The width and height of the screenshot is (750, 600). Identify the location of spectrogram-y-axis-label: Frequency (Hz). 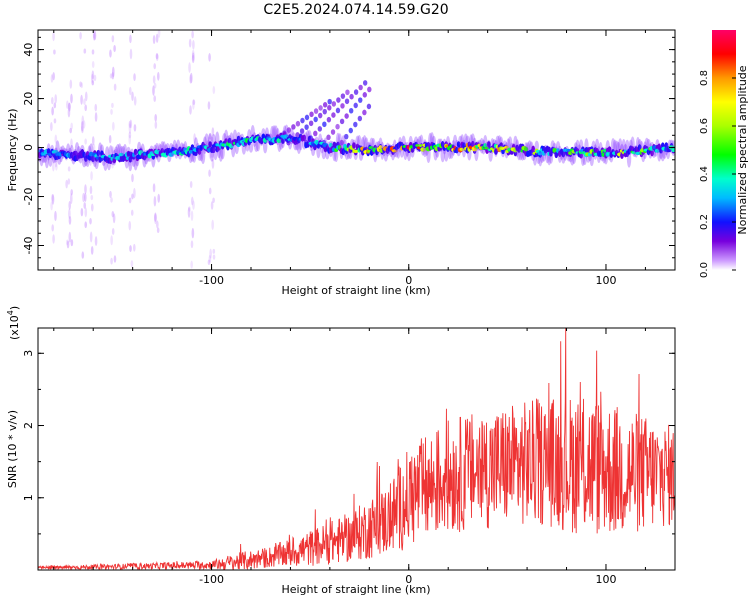
(12, 150).